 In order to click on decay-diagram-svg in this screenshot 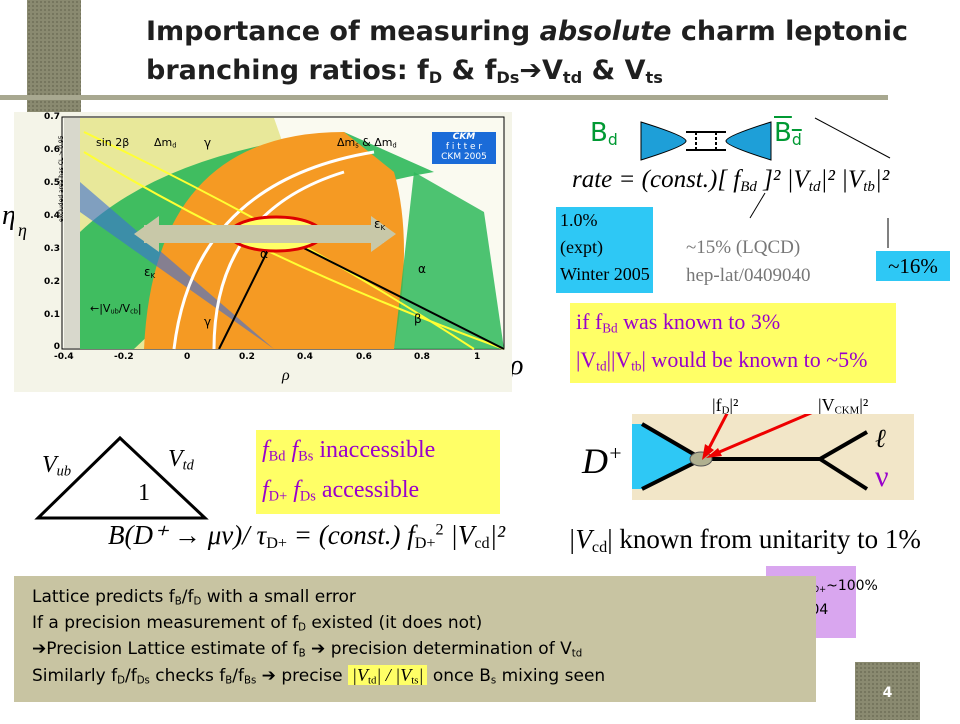, I will do `click(750, 446)`.